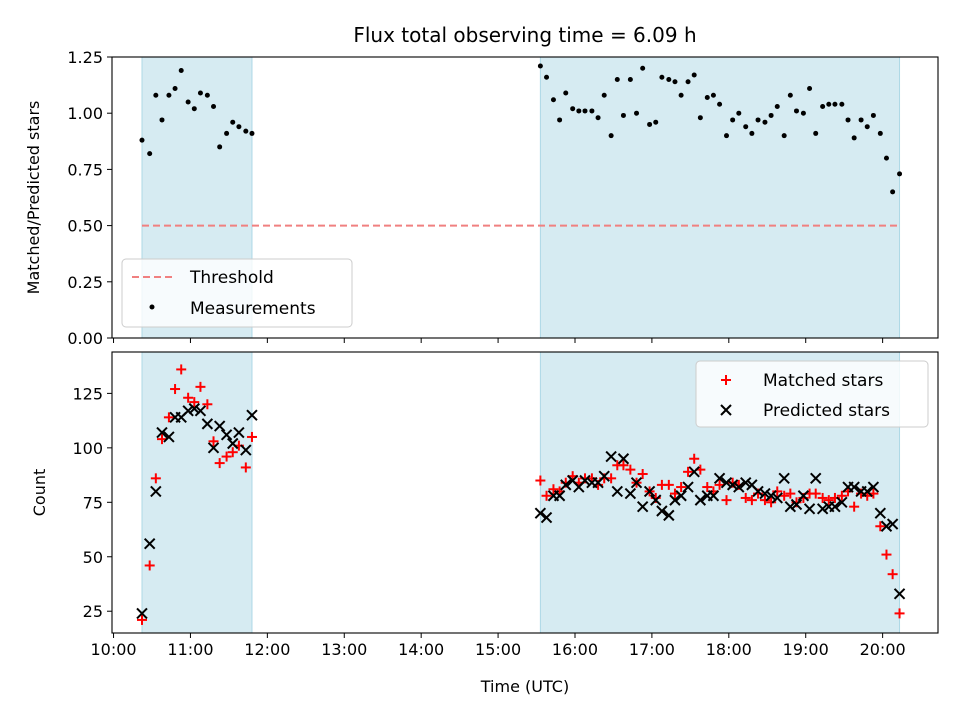 The width and height of the screenshot is (960, 720). Describe the element at coordinates (85, 169) in the screenshot. I see `y-tick-label: 0.75` at that location.